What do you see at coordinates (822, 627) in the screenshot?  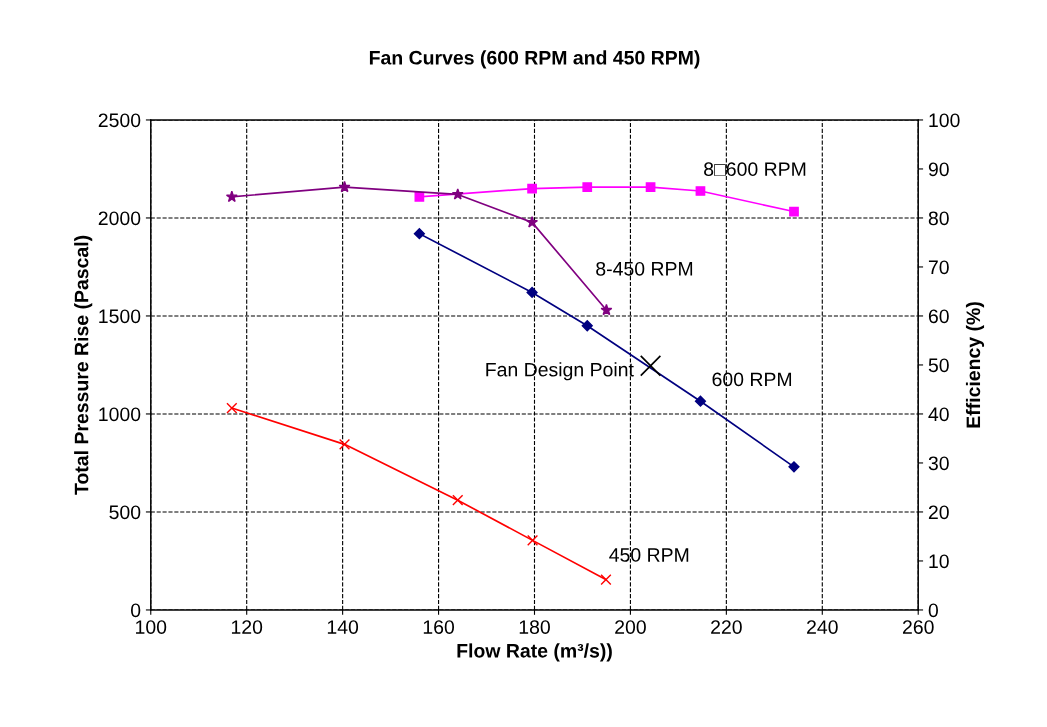 I see `x-tick-label: 240` at bounding box center [822, 627].